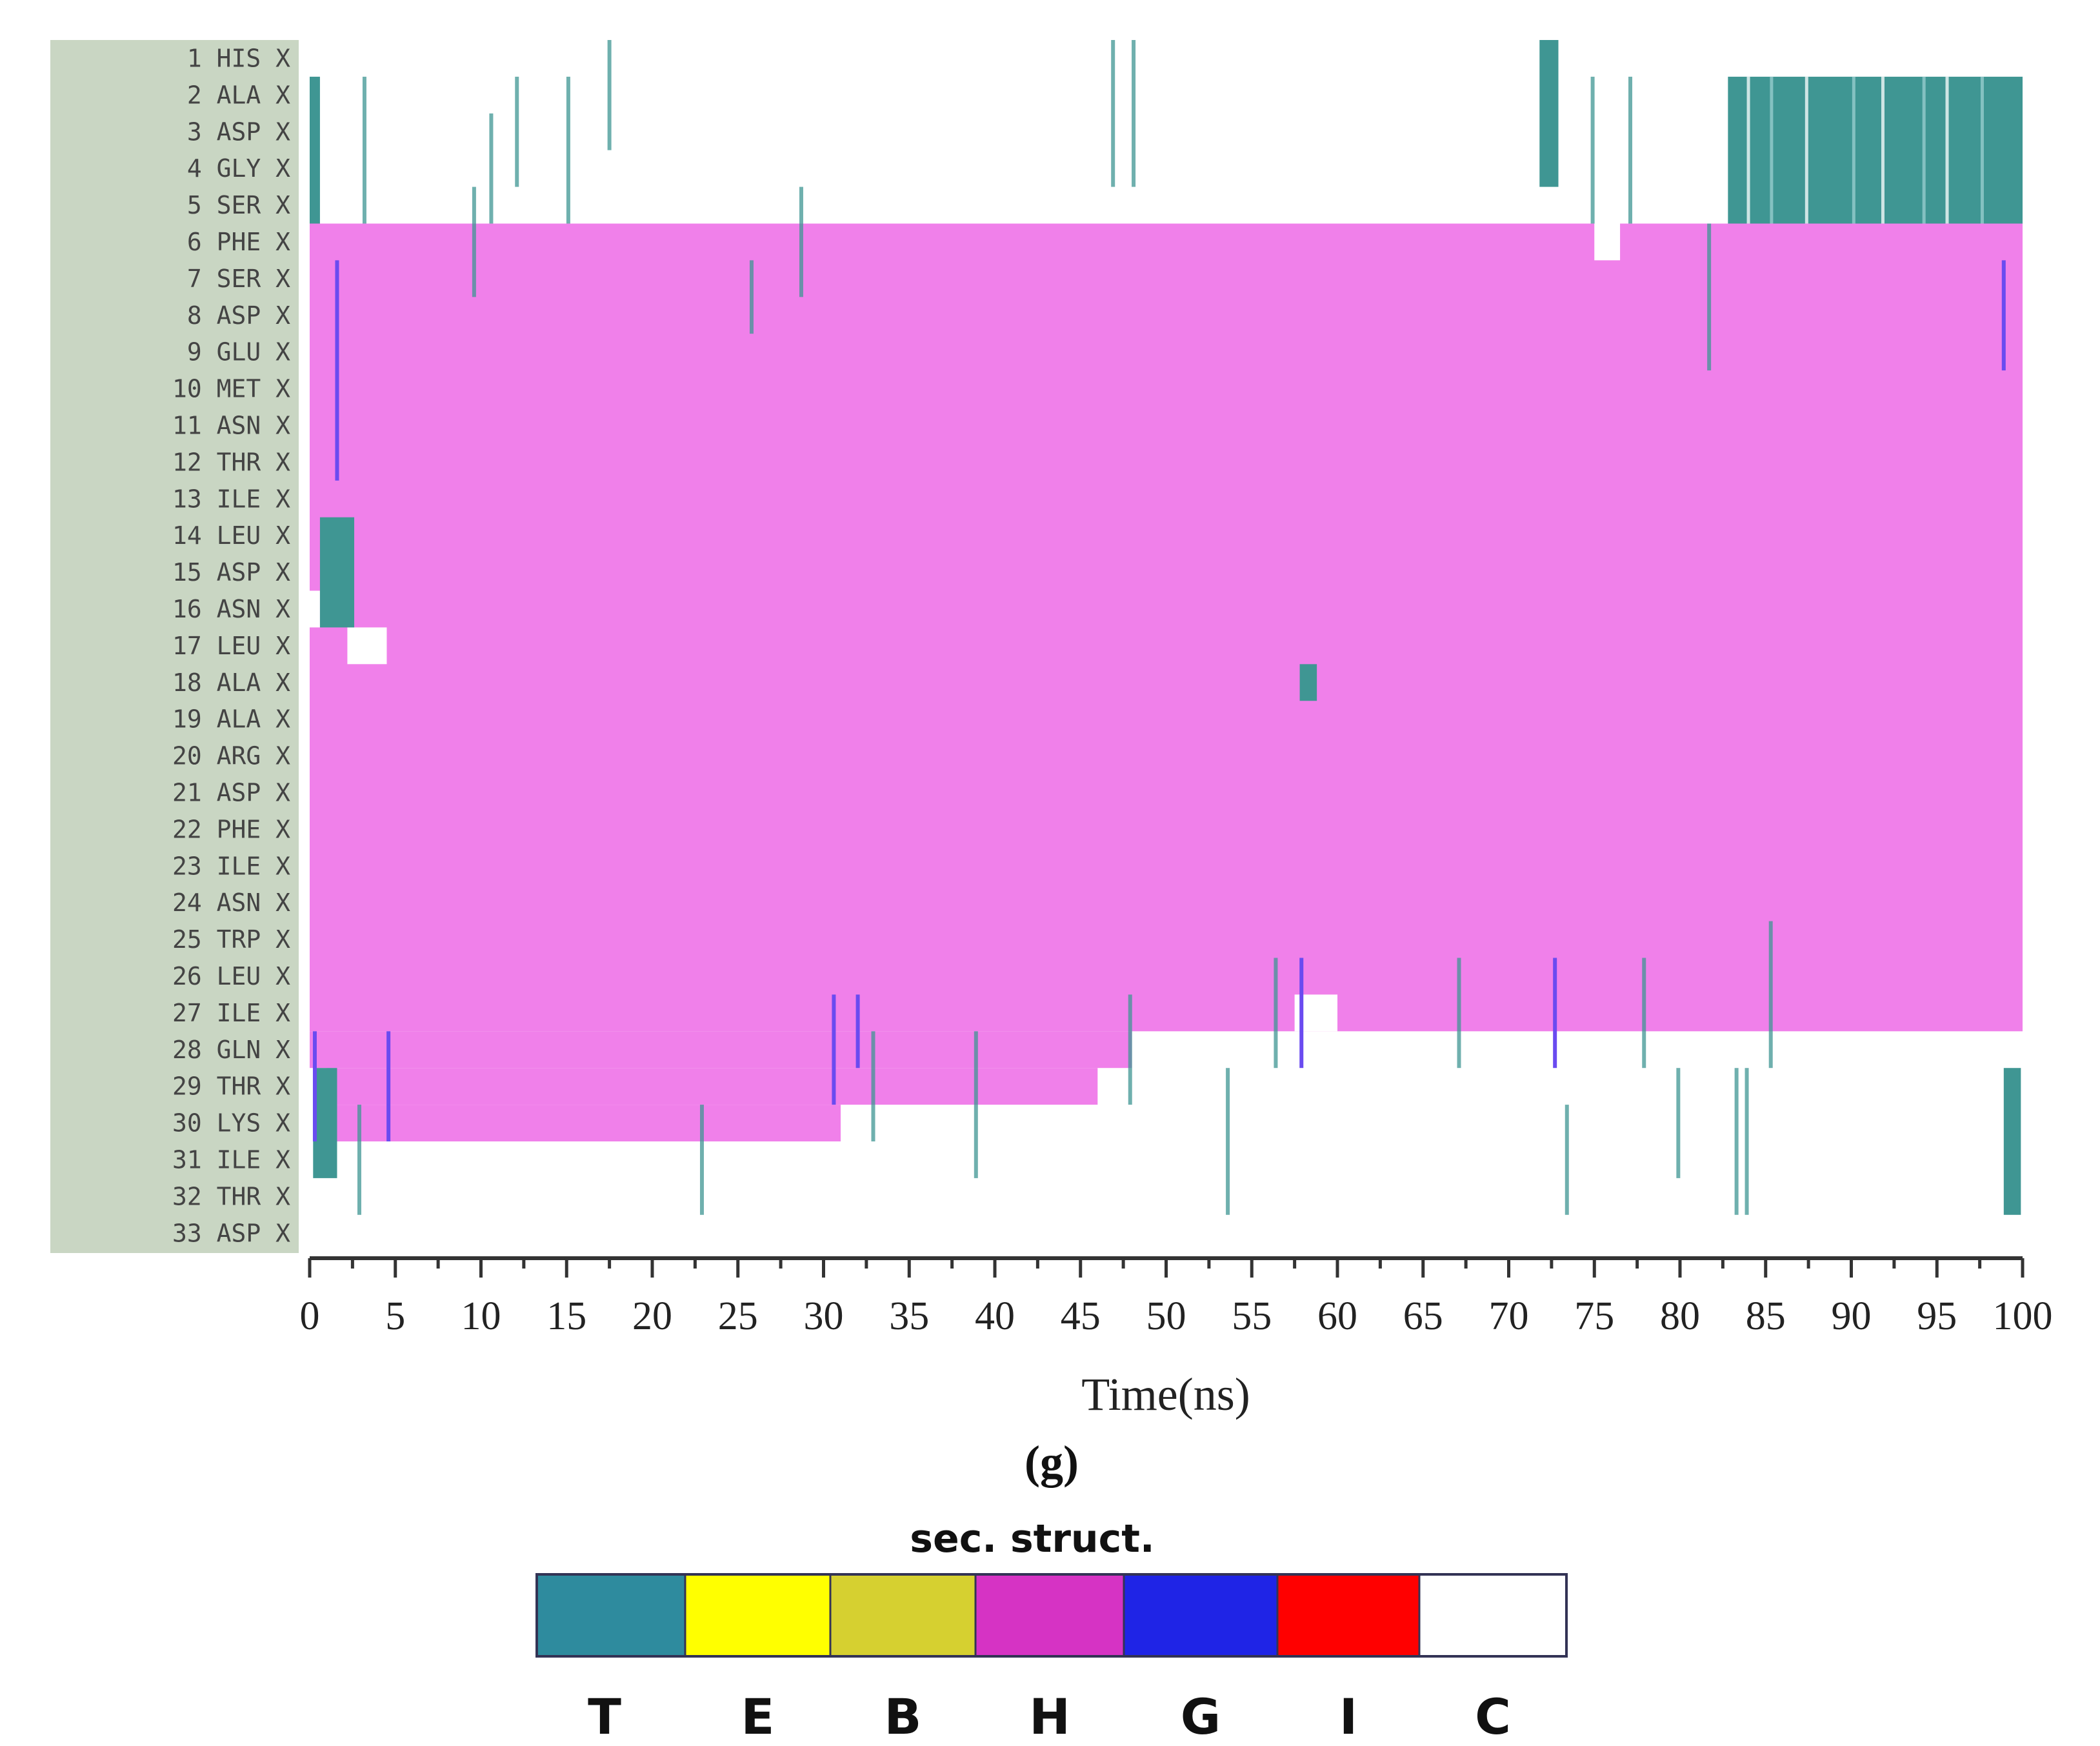 Image resolution: width=2100 pixels, height=1746 pixels. Describe the element at coordinates (903, 1616) in the screenshot. I see `legend-swatch-B` at that location.